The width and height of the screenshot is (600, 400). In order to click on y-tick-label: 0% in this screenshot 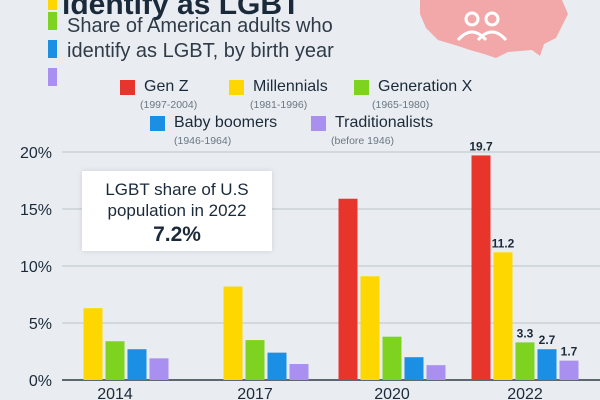, I will do `click(40, 381)`.